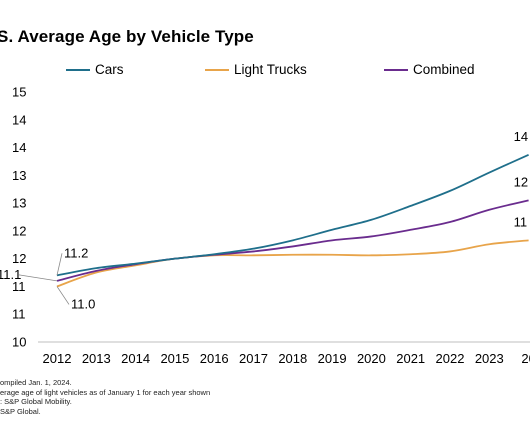  What do you see at coordinates (19, 342) in the screenshot?
I see `y-tick-label: 10` at bounding box center [19, 342].